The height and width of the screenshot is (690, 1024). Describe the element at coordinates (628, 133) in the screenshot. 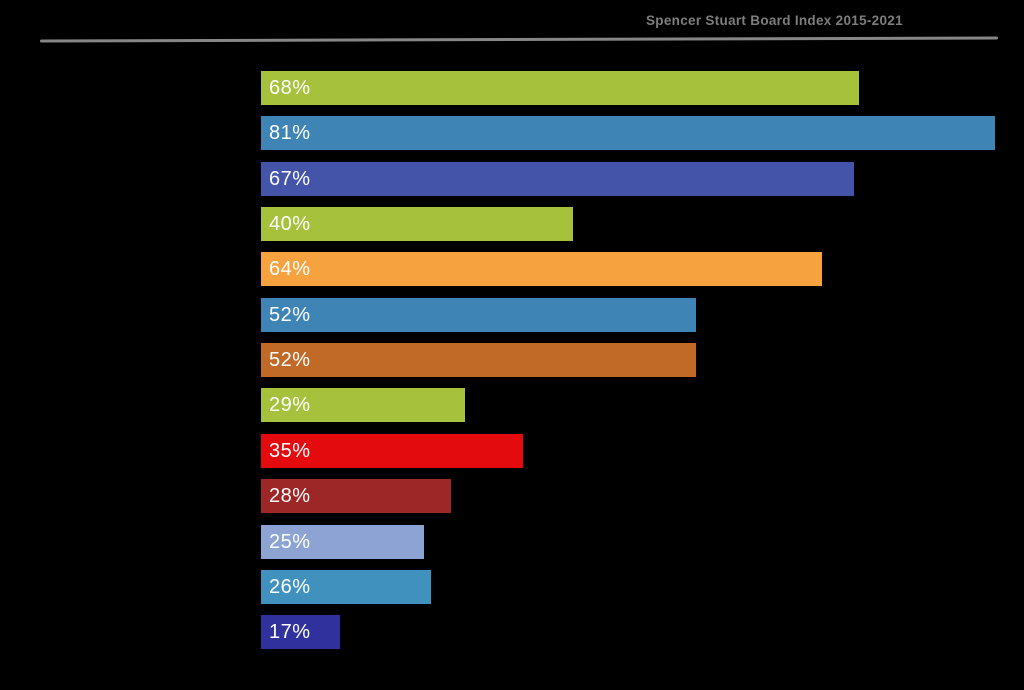

I see `bar: 81%` at that location.